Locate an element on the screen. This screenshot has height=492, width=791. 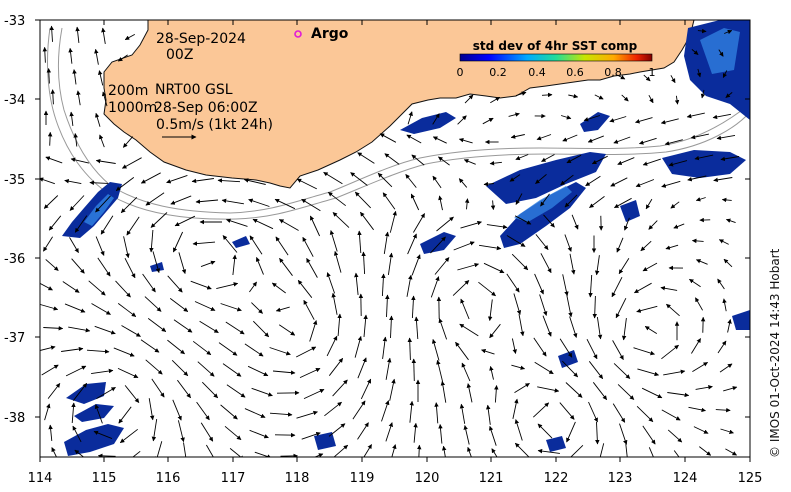
colorbar-title: std dev of 4hr SST comp is located at coordinates (555, 46).